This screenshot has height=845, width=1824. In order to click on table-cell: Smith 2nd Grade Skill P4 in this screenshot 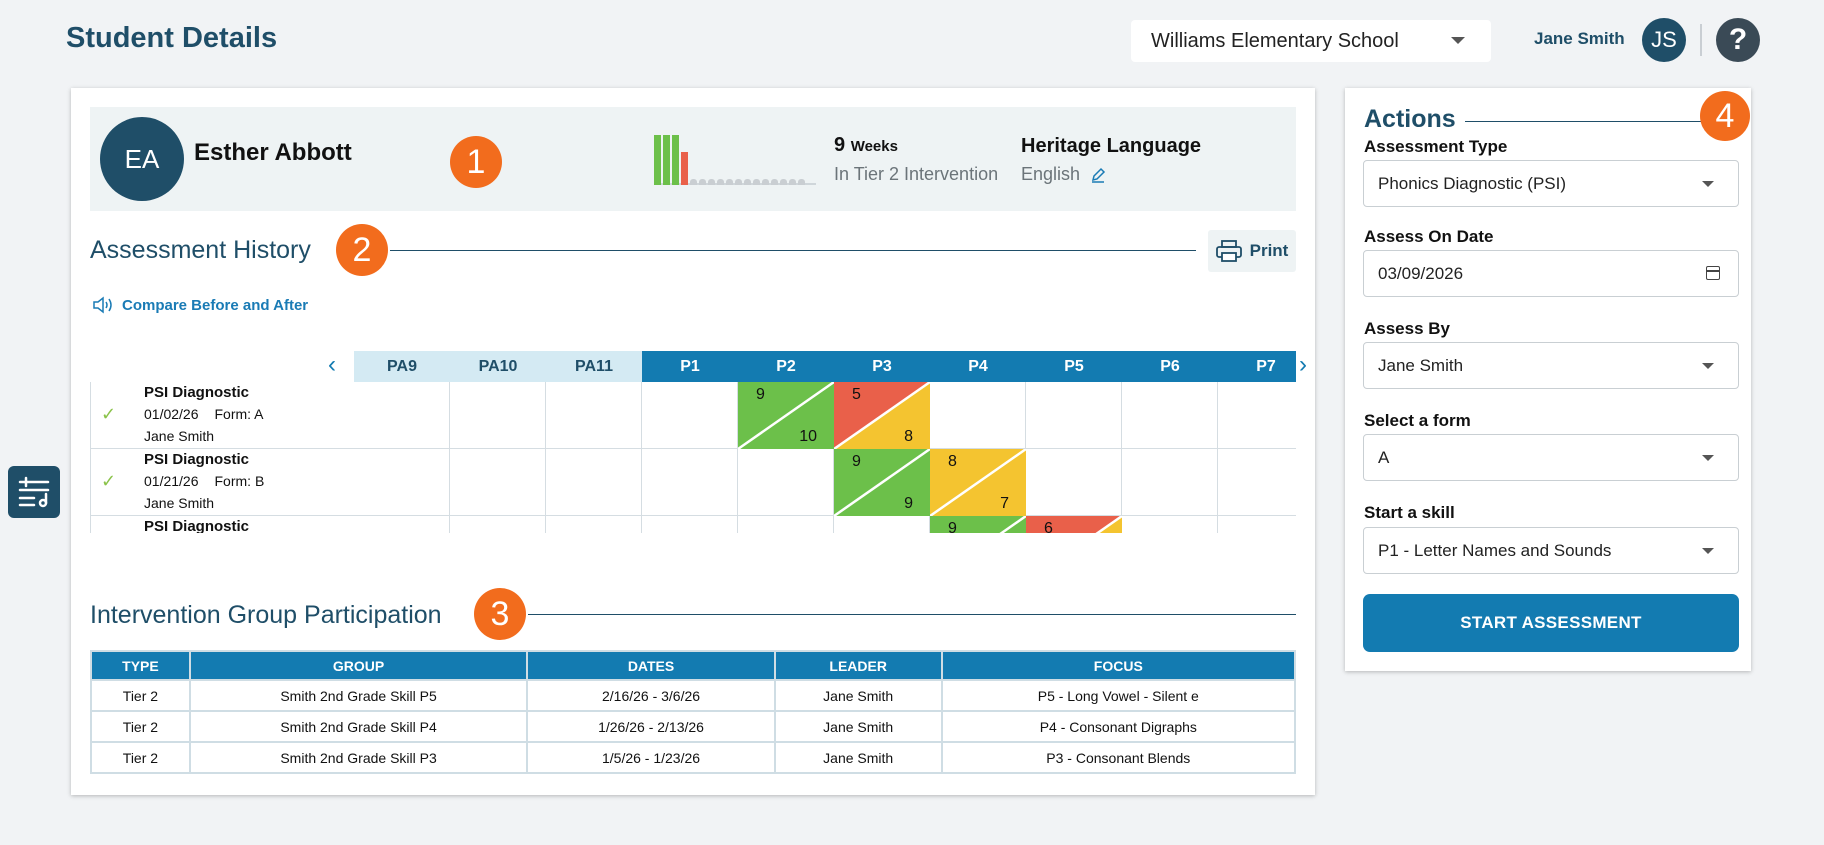, I will do `click(358, 726)`.